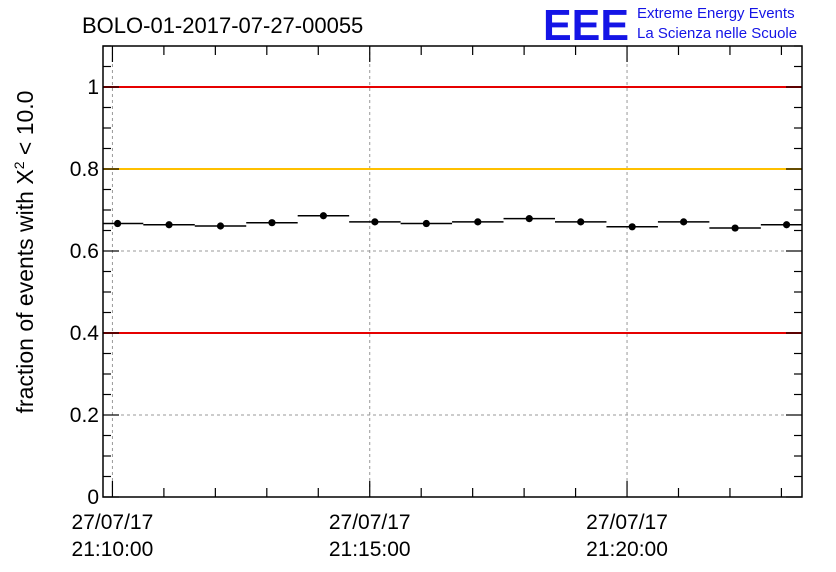  Describe the element at coordinates (93, 87) in the screenshot. I see `y-tick-label: 1` at that location.